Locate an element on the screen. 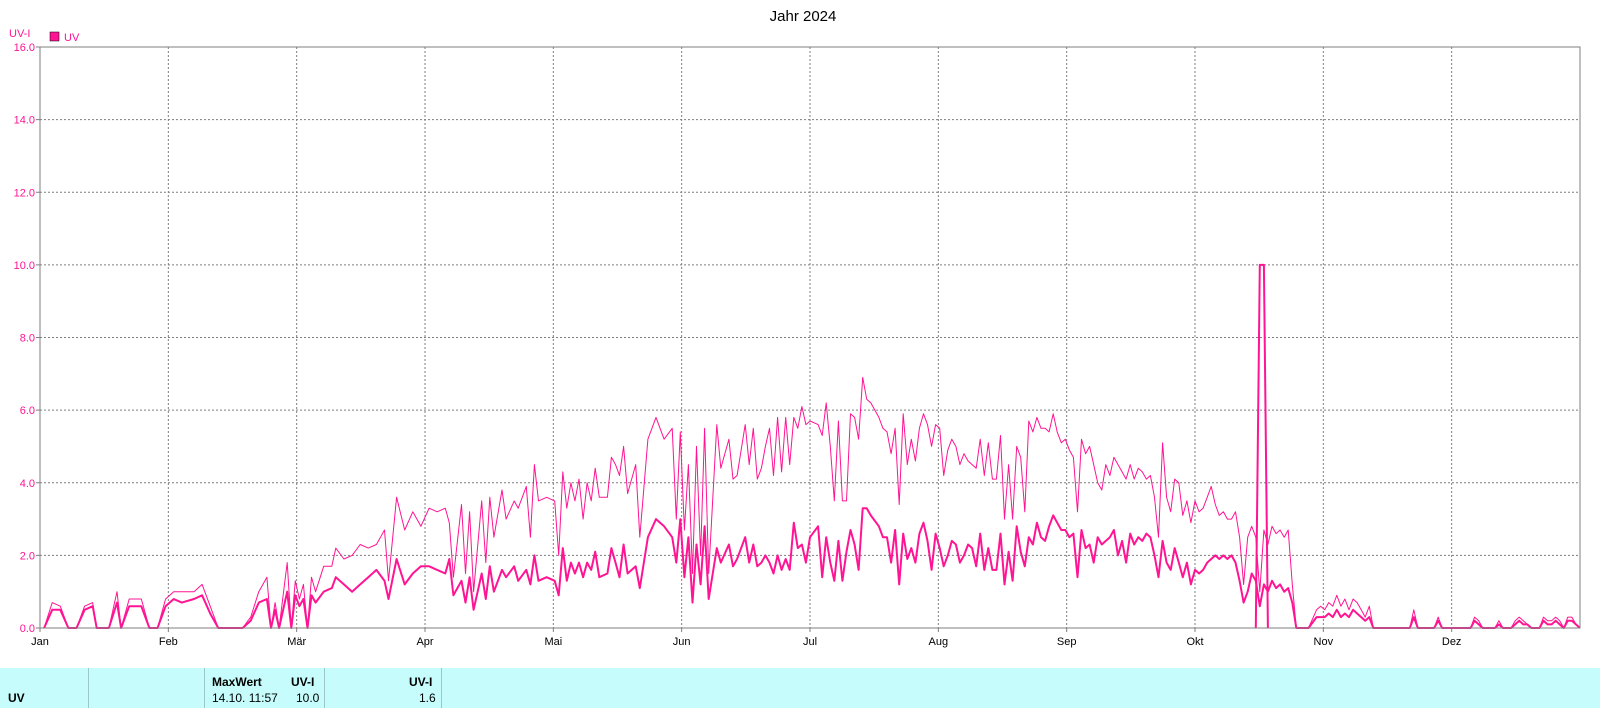 The image size is (1600, 708). series-line-peak is located at coordinates (1261, 446).